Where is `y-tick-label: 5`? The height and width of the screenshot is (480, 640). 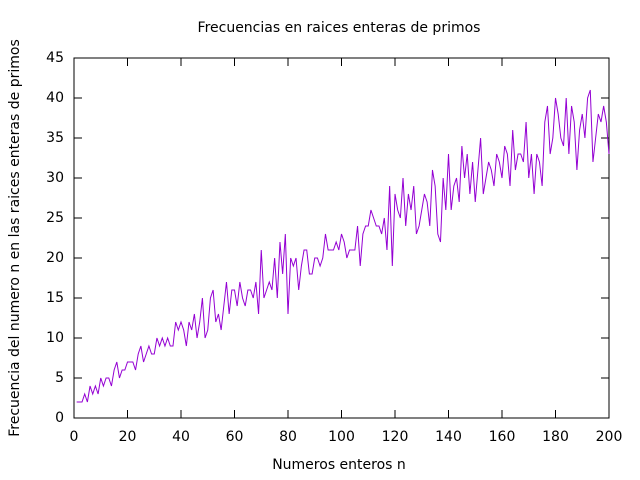
y-tick-label: 5 is located at coordinates (59, 378).